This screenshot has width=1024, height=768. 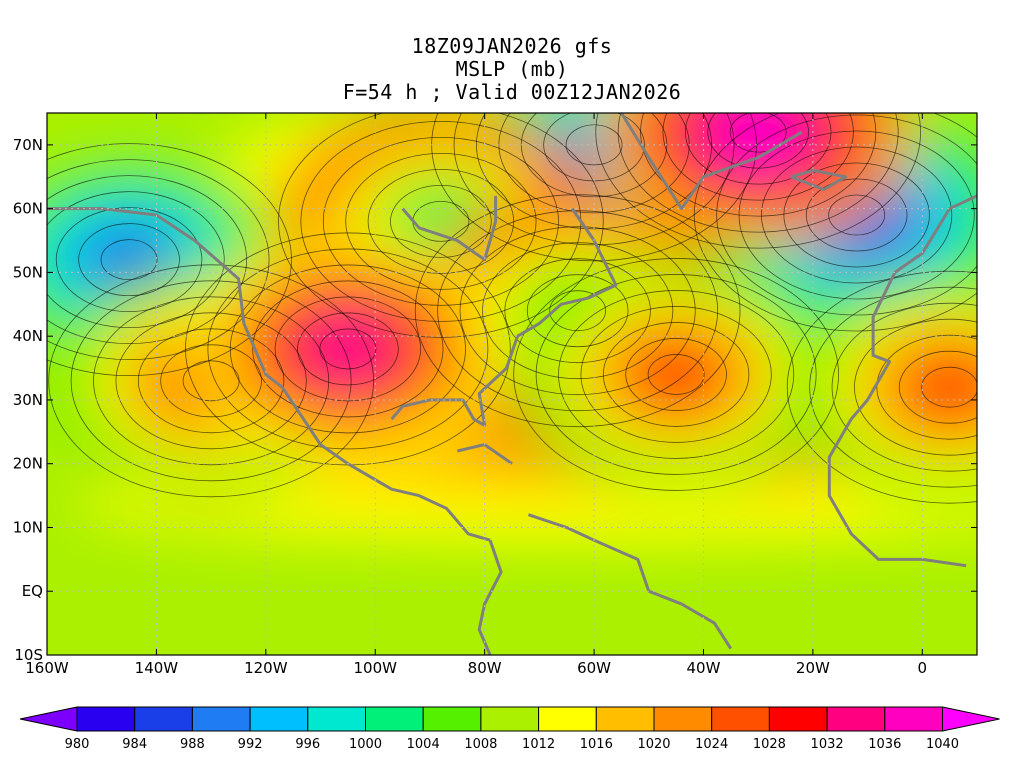 What do you see at coordinates (266, 668) in the screenshot?
I see `lon-tick-label: 120W` at bounding box center [266, 668].